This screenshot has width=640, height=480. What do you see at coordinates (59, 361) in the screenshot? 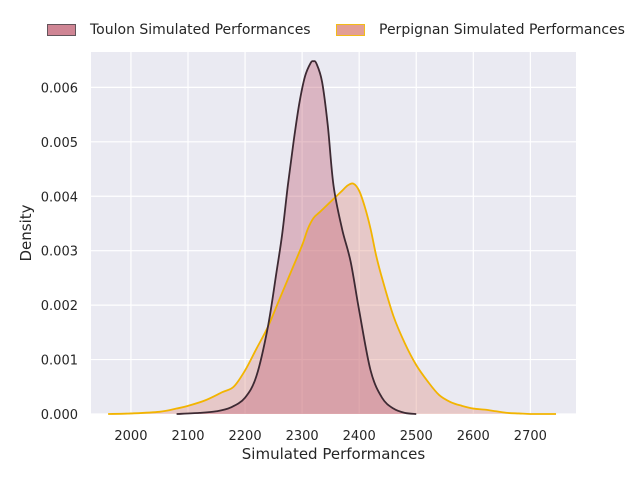
I see `y-tick-label: 0.001` at bounding box center [59, 361].